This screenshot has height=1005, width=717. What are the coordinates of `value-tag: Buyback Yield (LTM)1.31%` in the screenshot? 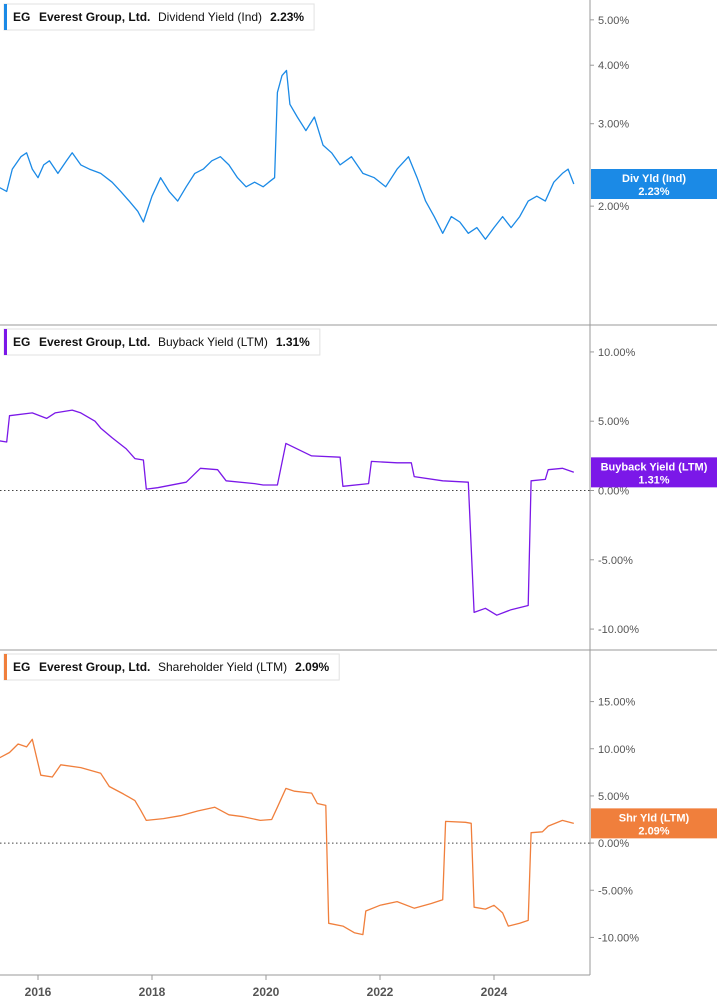 It's located at (654, 472).